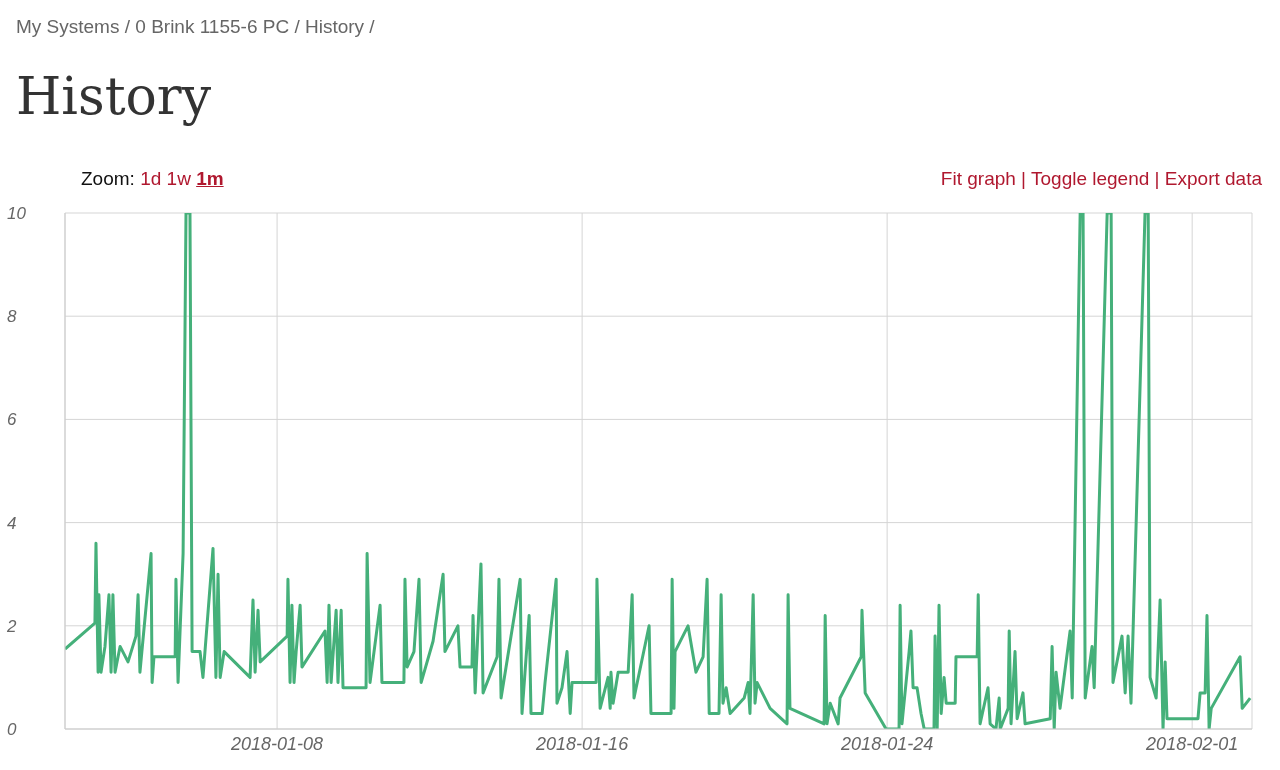 The image size is (1280, 770). I want to click on text: My Systems / 0 Brink 1155-6 PC / History /, so click(195, 27).